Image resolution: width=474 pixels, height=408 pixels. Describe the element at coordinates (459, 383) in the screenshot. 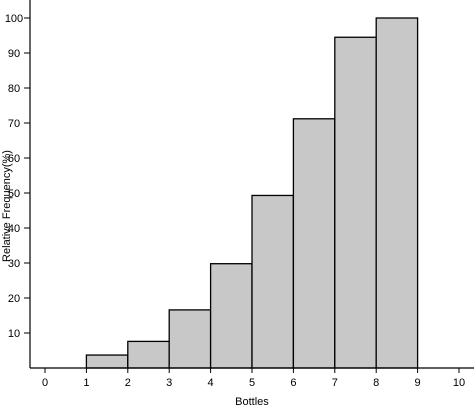

I see `x-tick-label: 10` at that location.